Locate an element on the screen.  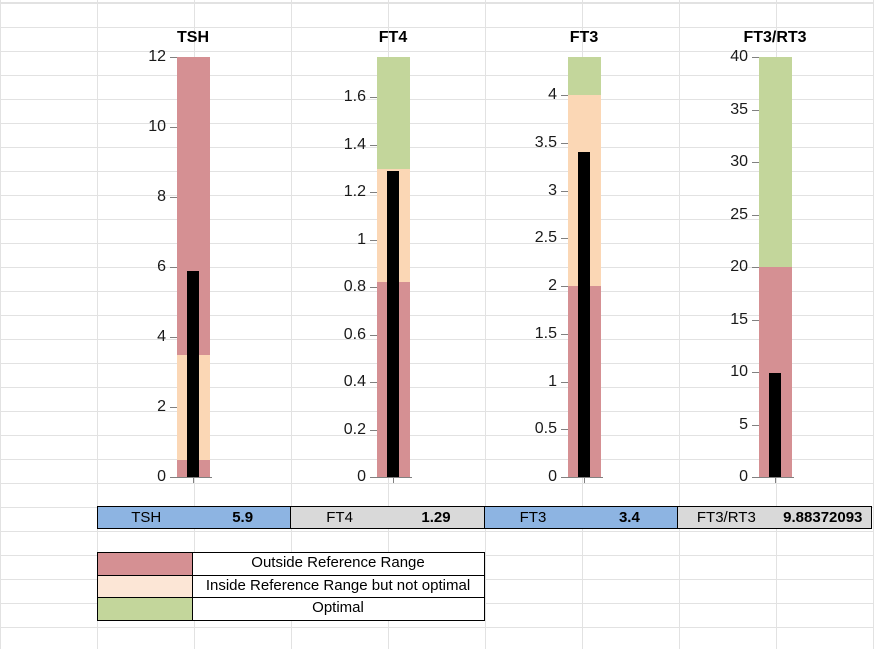
axis-tick-label: 0.2 is located at coordinates (354, 429).